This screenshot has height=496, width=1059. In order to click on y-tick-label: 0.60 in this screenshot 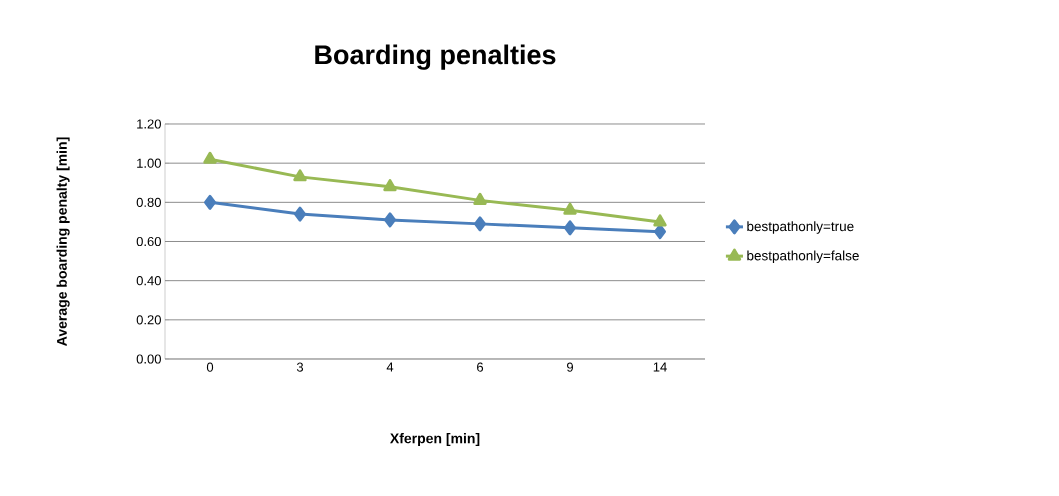, I will do `click(148, 241)`.